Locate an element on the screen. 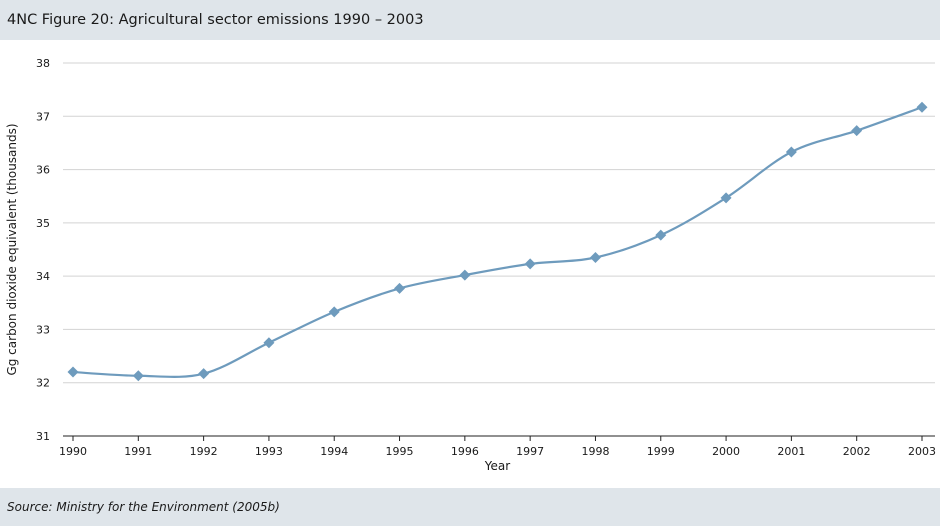  x-tick-label: 1994 is located at coordinates (334, 451).